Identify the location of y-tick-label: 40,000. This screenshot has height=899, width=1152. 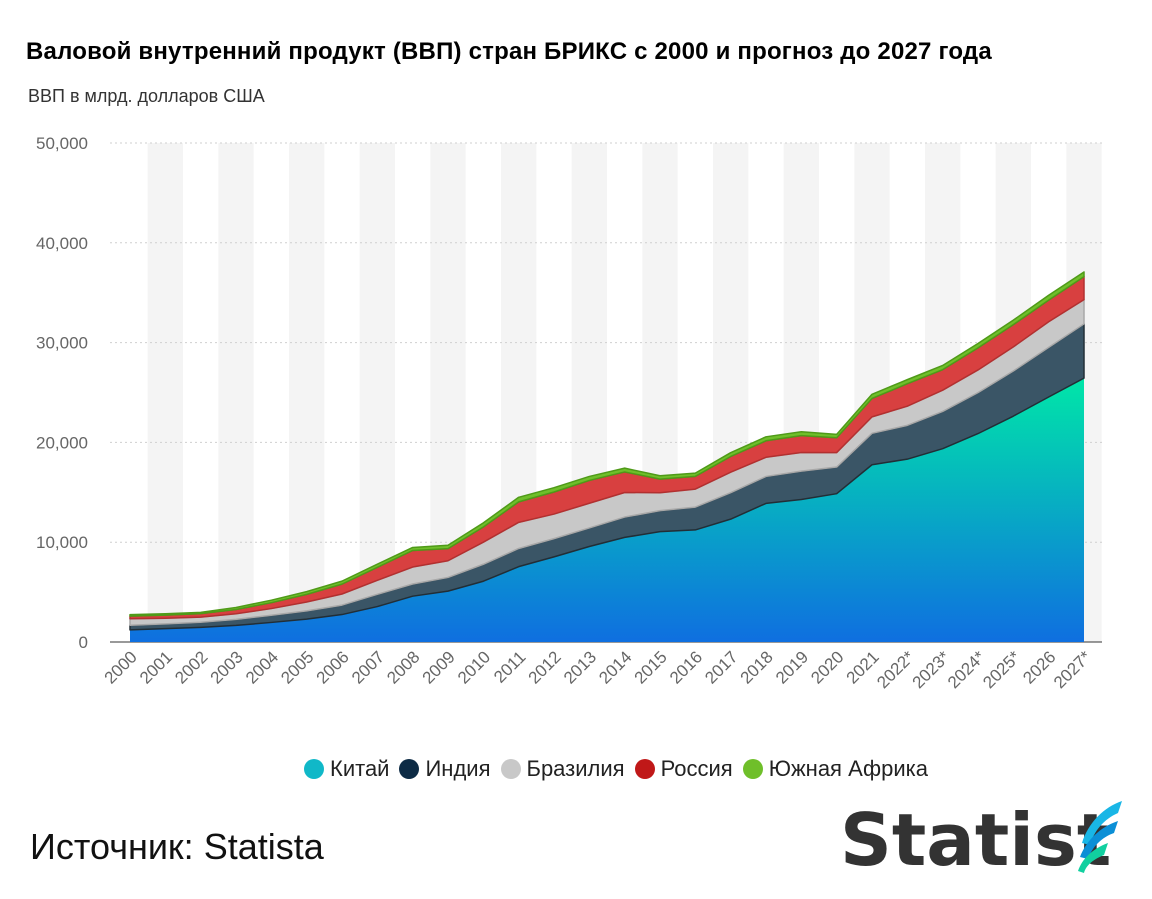
(62, 243).